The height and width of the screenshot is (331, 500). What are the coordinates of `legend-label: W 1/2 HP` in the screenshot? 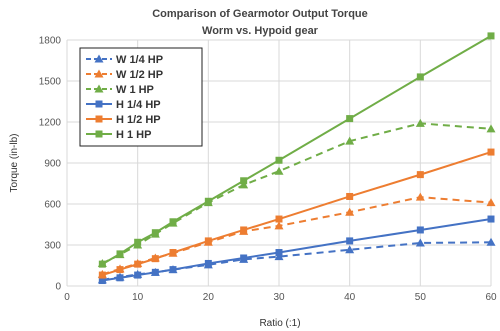 It's located at (139, 75).